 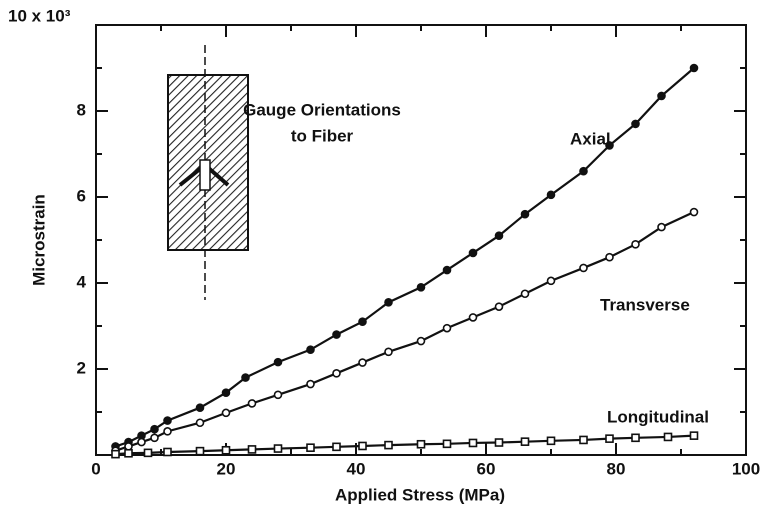 I want to click on x-tick-label: 60, so click(x=486, y=468).